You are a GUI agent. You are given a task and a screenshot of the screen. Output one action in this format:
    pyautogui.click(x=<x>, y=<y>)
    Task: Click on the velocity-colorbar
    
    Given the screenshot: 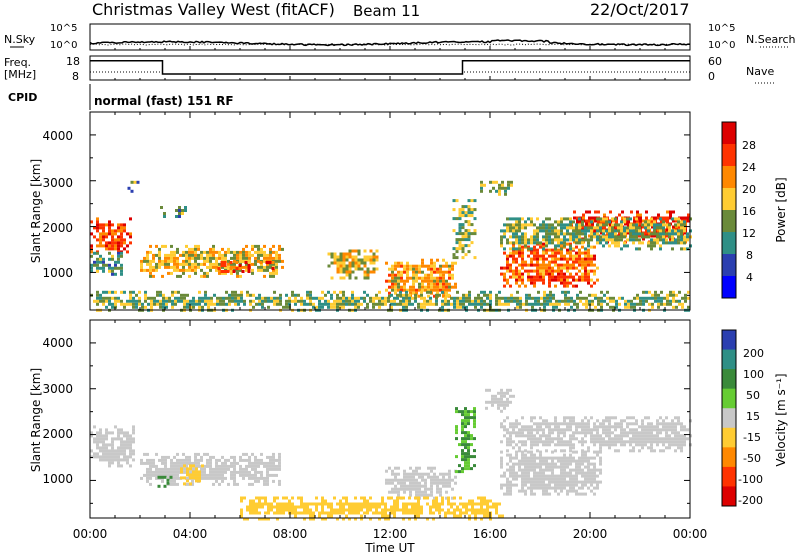 What is the action you would take?
    pyautogui.click(x=729, y=418)
    